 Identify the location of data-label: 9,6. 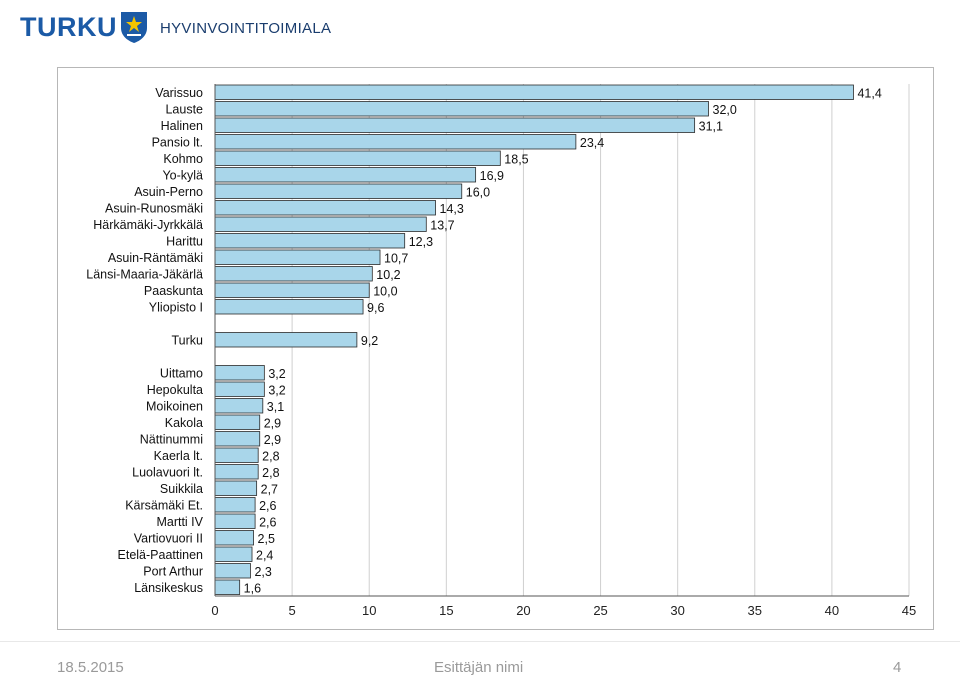
(375, 308).